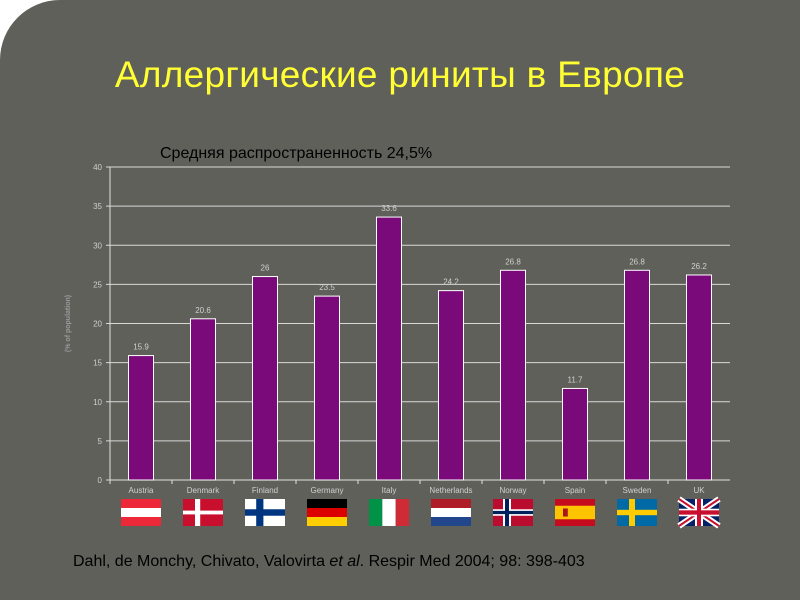  What do you see at coordinates (389, 490) in the screenshot?
I see `x-tick-label: Italy` at bounding box center [389, 490].